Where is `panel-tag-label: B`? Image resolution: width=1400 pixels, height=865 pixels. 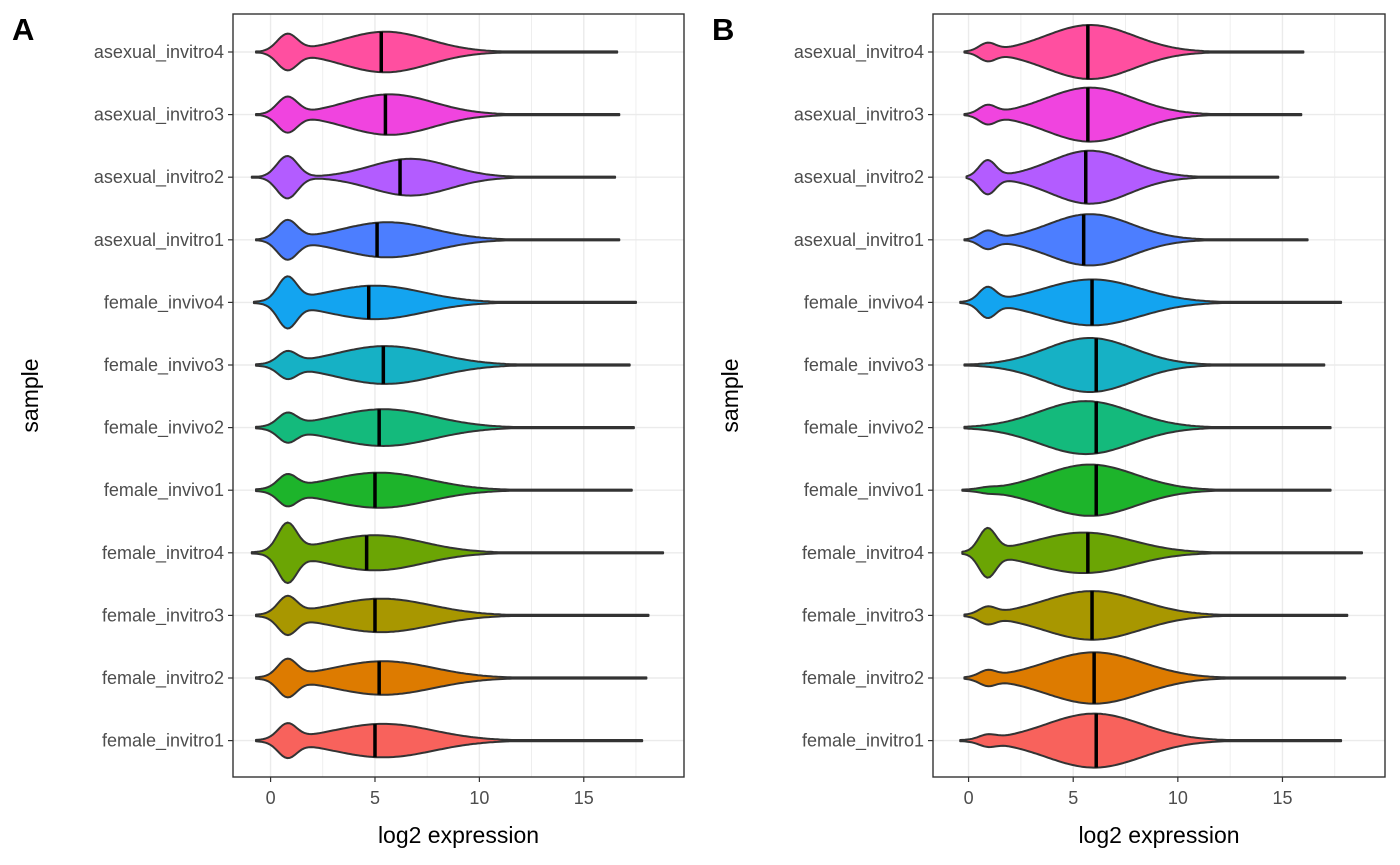
panel-tag-label: B is located at coordinates (723, 29).